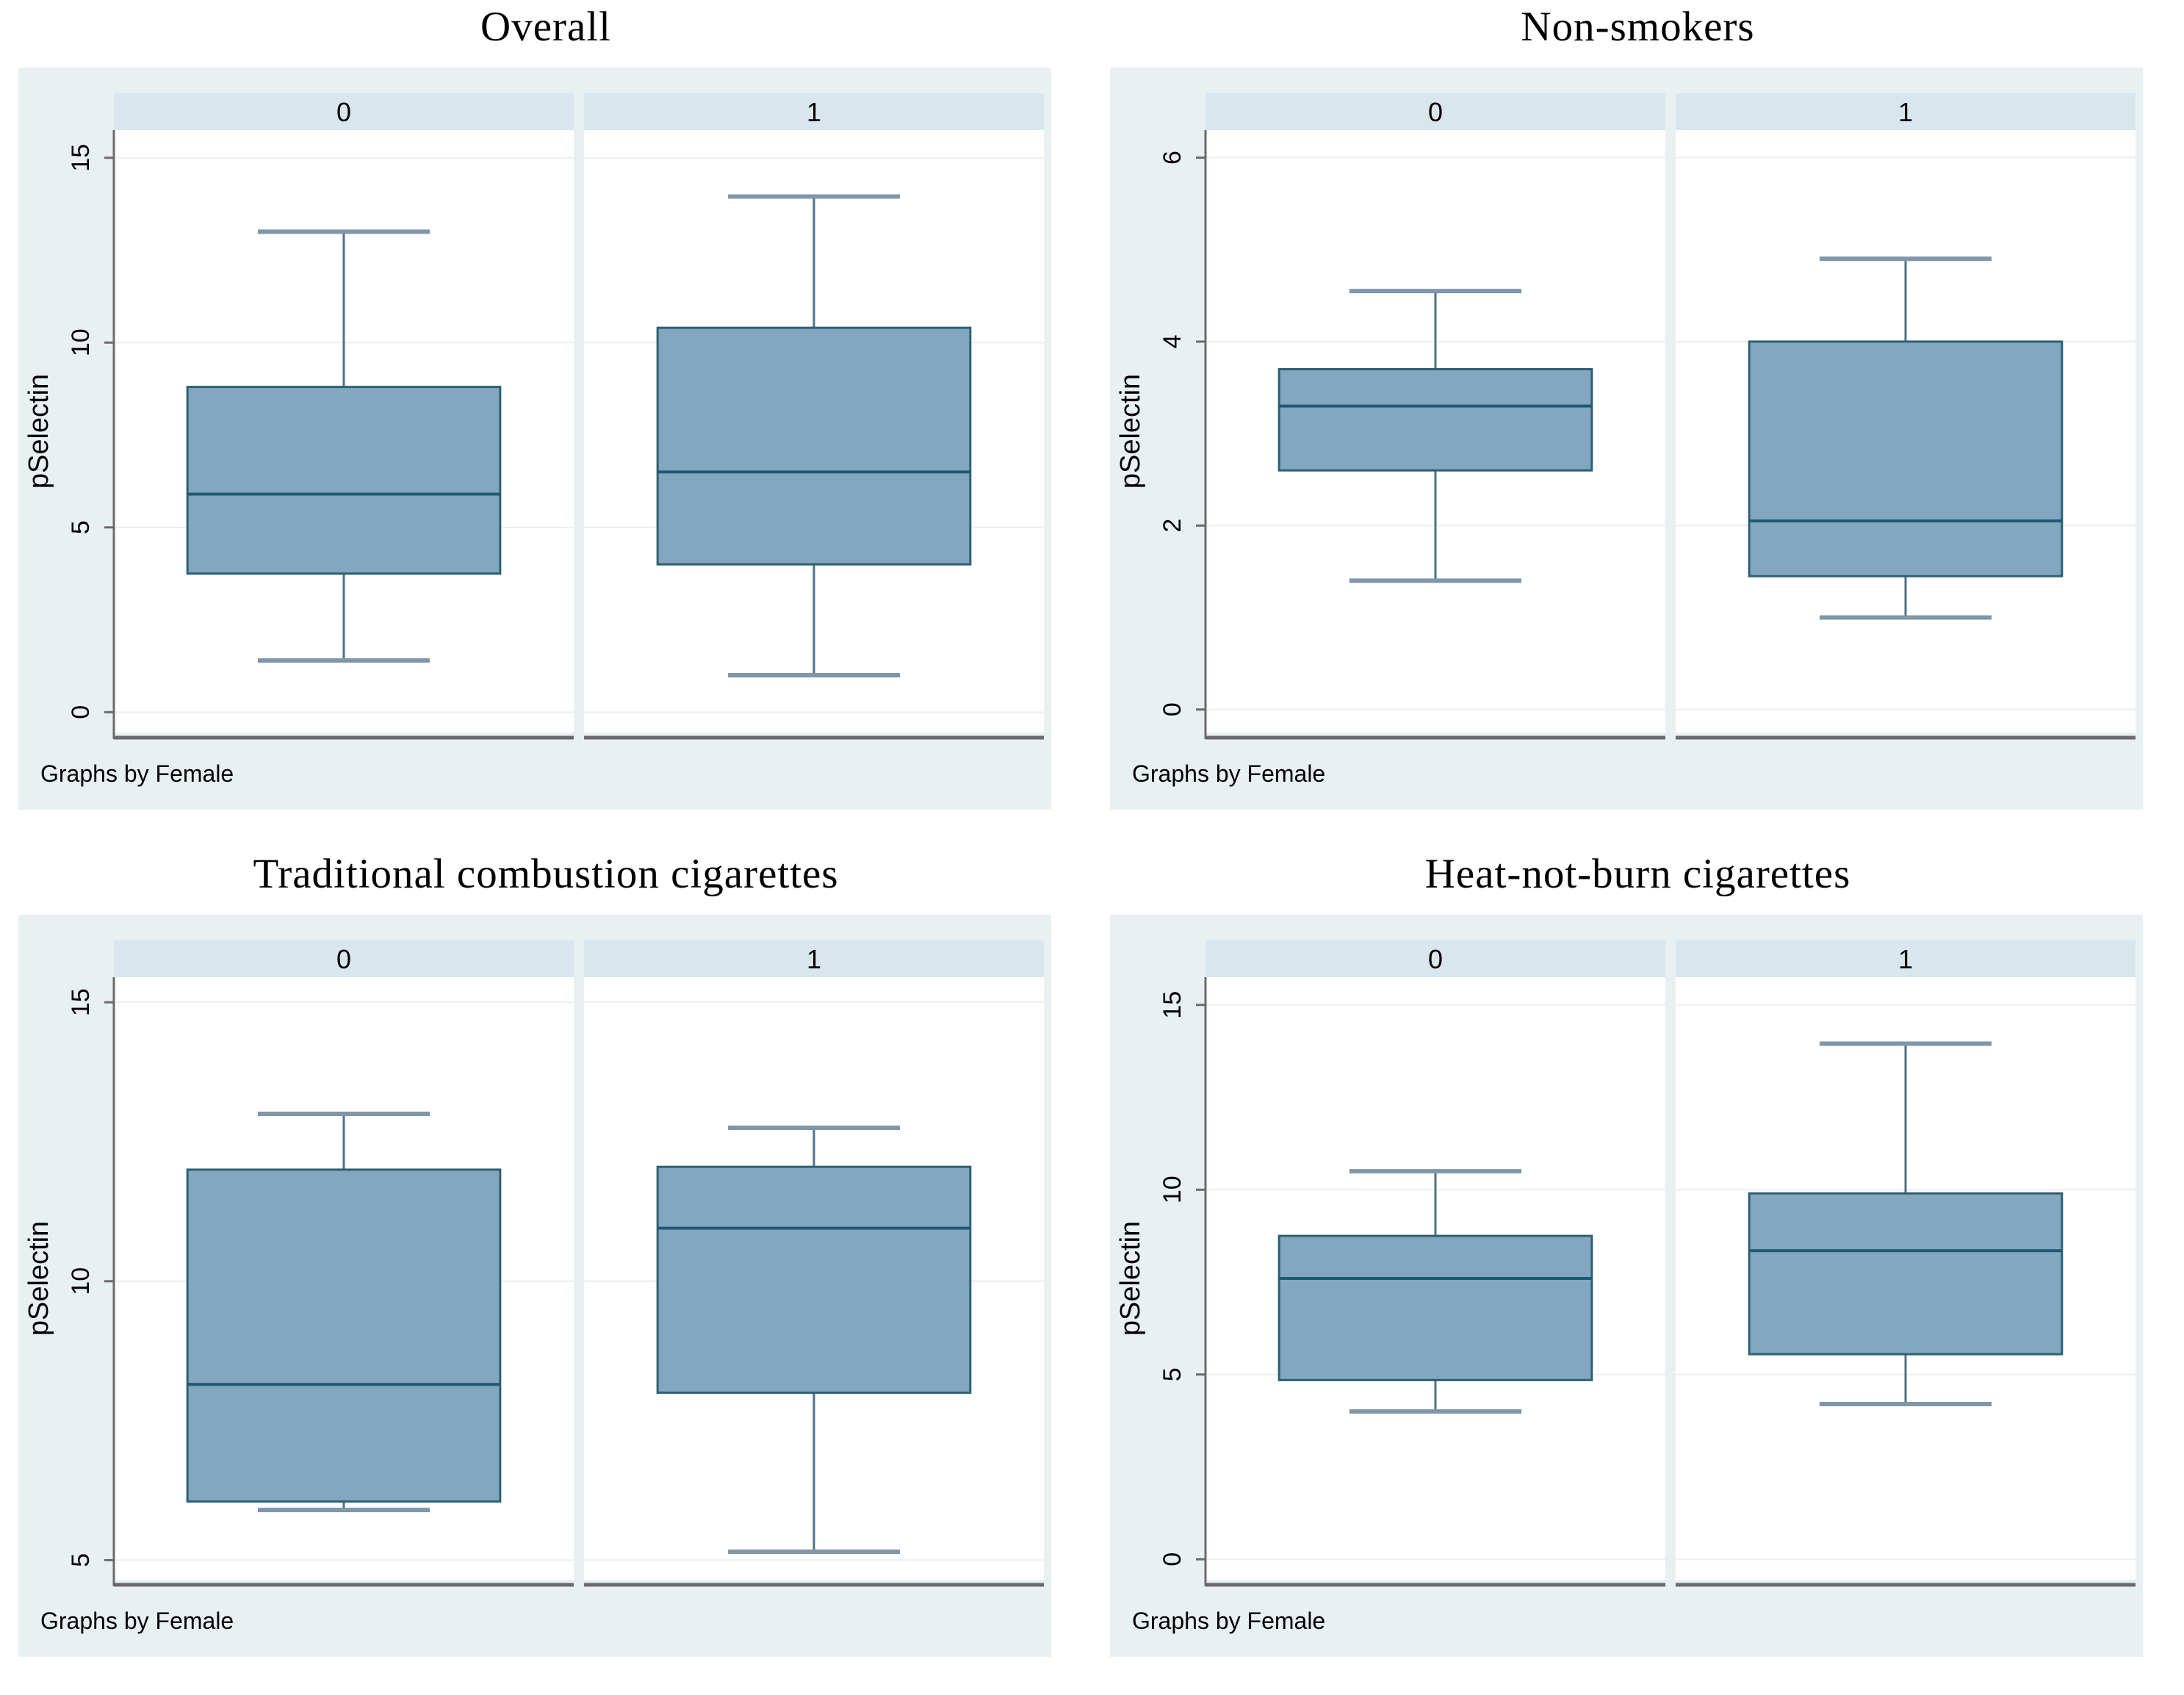 Image resolution: width=2184 pixels, height=1695 pixels. Describe the element at coordinates (1638, 27) in the screenshot. I see `panel-title: Non-smokers` at that location.